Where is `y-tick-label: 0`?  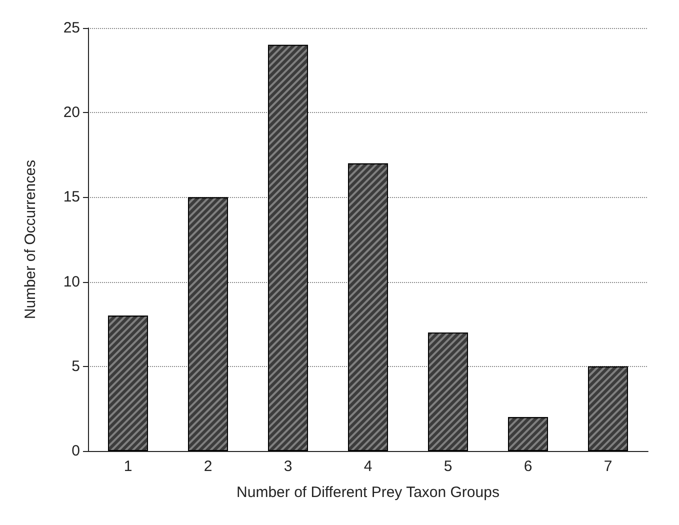 y-tick-label: 0 is located at coordinates (76, 451).